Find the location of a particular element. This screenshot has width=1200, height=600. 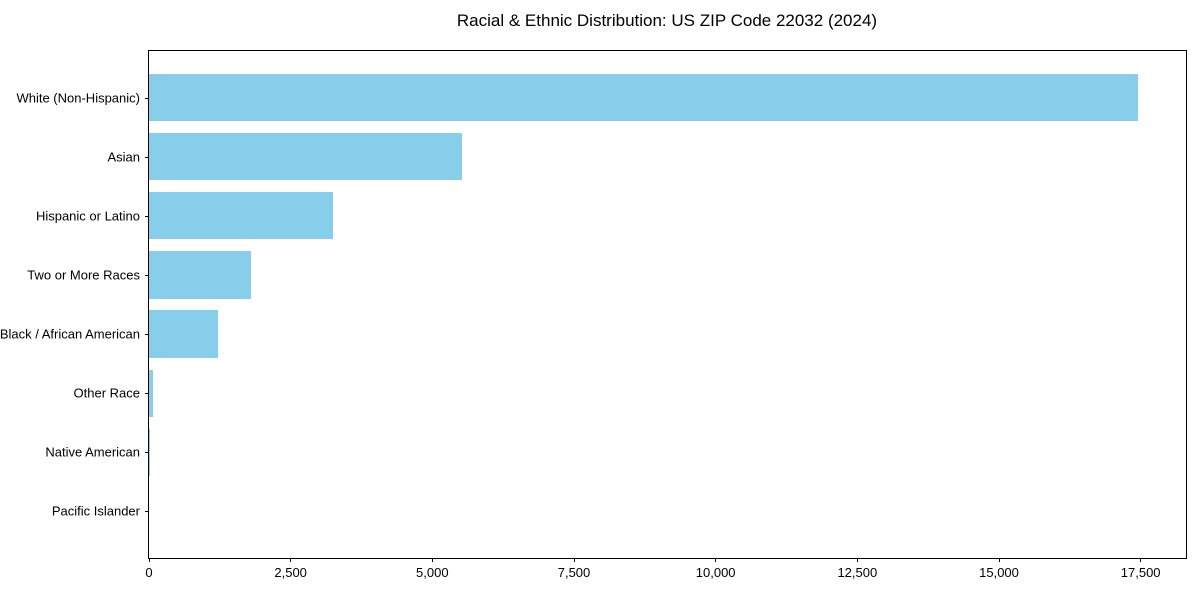

bar-two-or-more-races is located at coordinates (200, 275).